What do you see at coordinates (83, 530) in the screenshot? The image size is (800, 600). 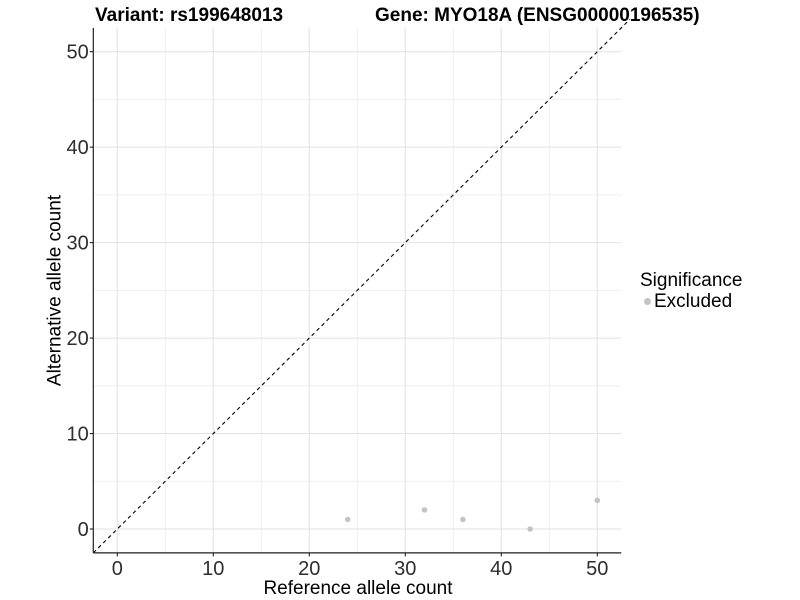 I see `y-tick-label: 0` at bounding box center [83, 530].